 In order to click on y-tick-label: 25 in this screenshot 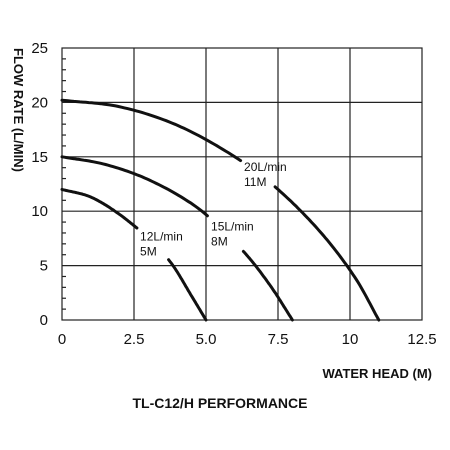, I will do `click(39, 48)`.